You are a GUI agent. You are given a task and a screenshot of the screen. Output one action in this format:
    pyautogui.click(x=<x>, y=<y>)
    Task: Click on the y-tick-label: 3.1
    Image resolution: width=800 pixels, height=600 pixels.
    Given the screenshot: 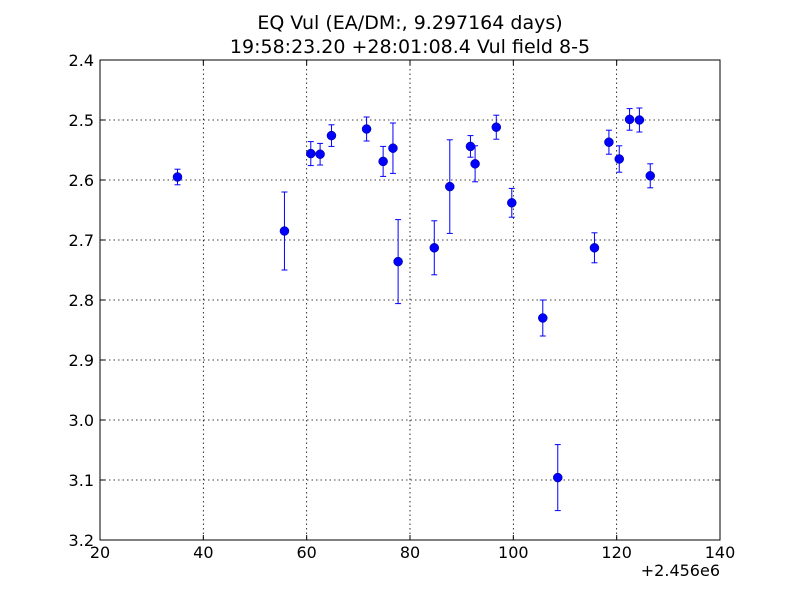 What is the action you would take?
    pyautogui.click(x=81, y=480)
    